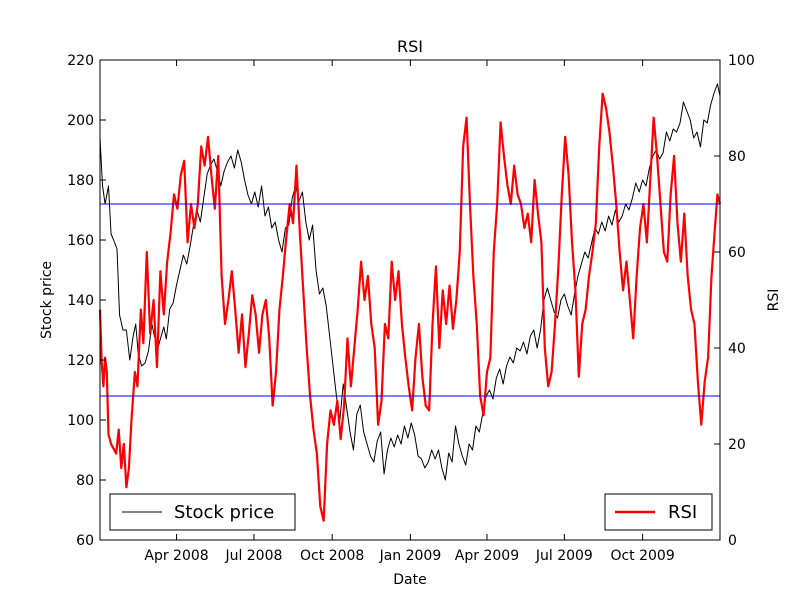 The width and height of the screenshot is (800, 605). What do you see at coordinates (658, 512) in the screenshot?
I see `legend-rsi: RSI` at bounding box center [658, 512].